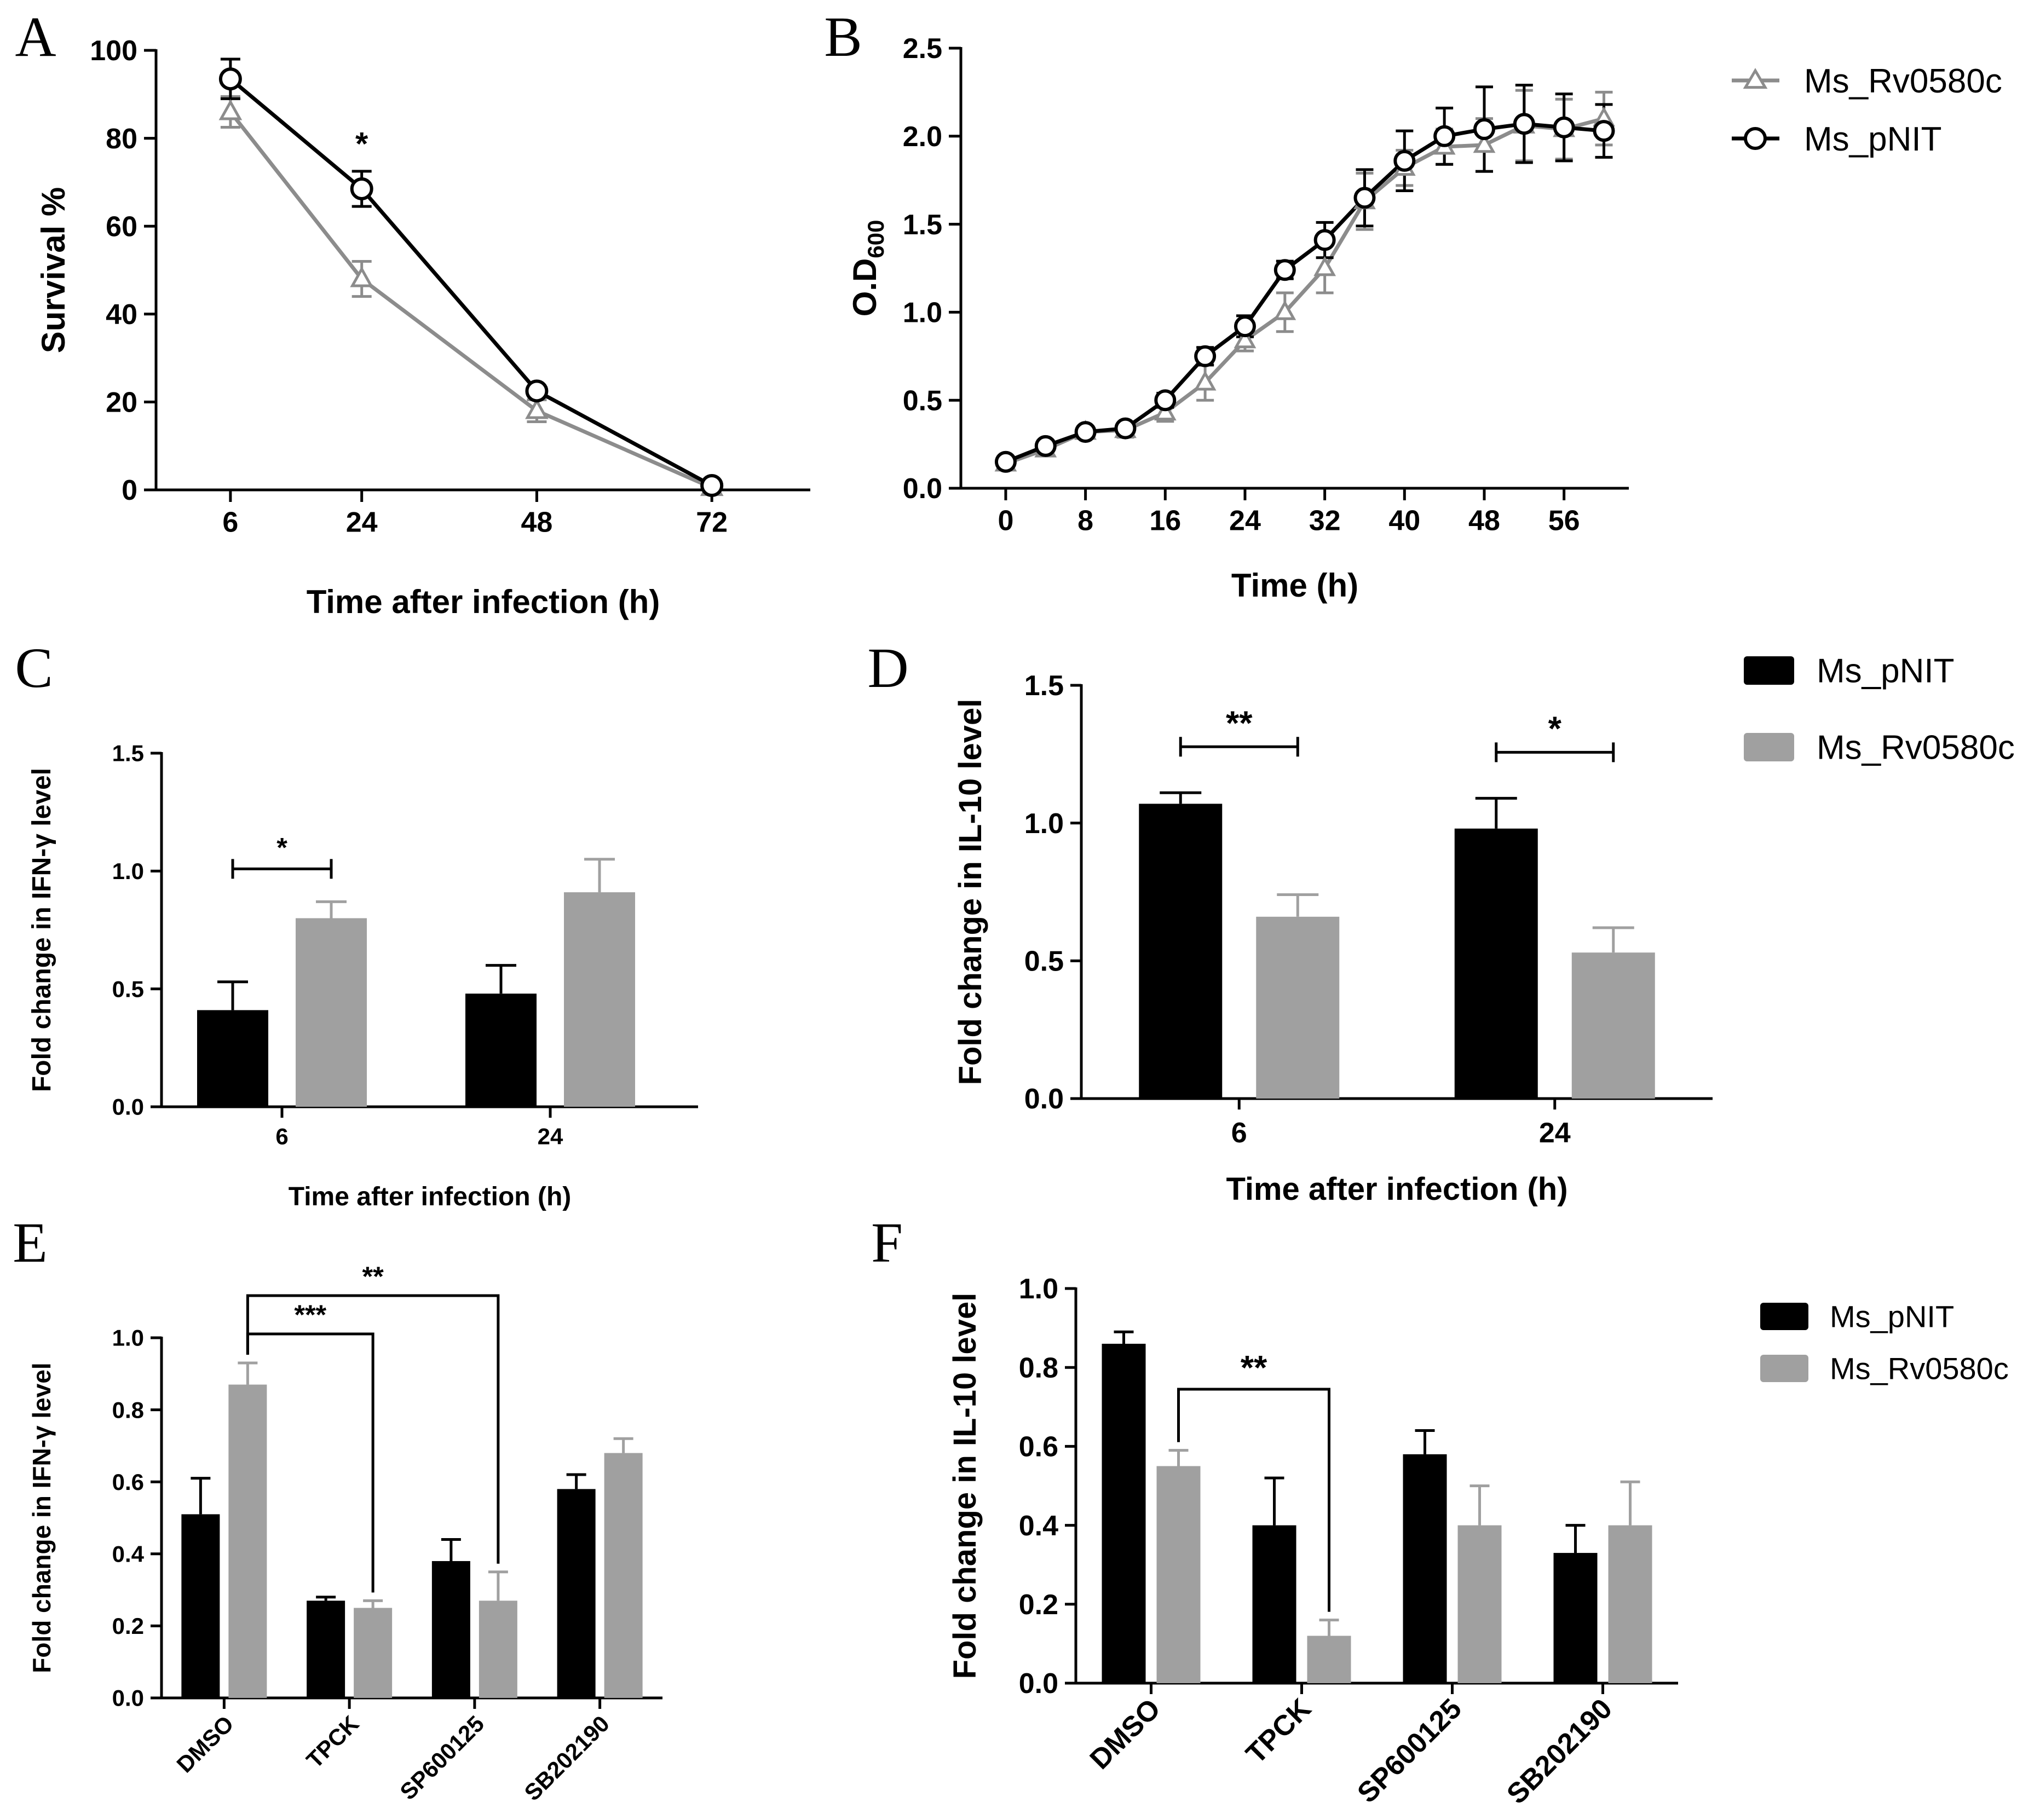  I want to click on y-tick-label: 100, so click(113, 51).